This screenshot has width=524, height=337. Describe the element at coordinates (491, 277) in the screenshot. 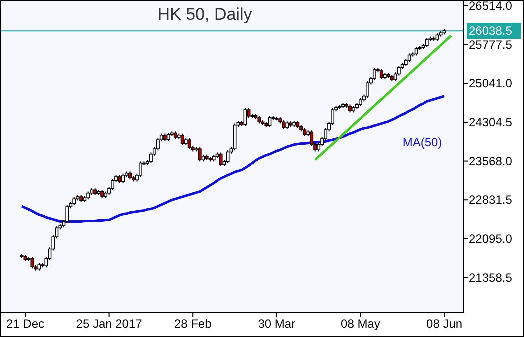

I see `y-tick-label: 21358.5` at that location.